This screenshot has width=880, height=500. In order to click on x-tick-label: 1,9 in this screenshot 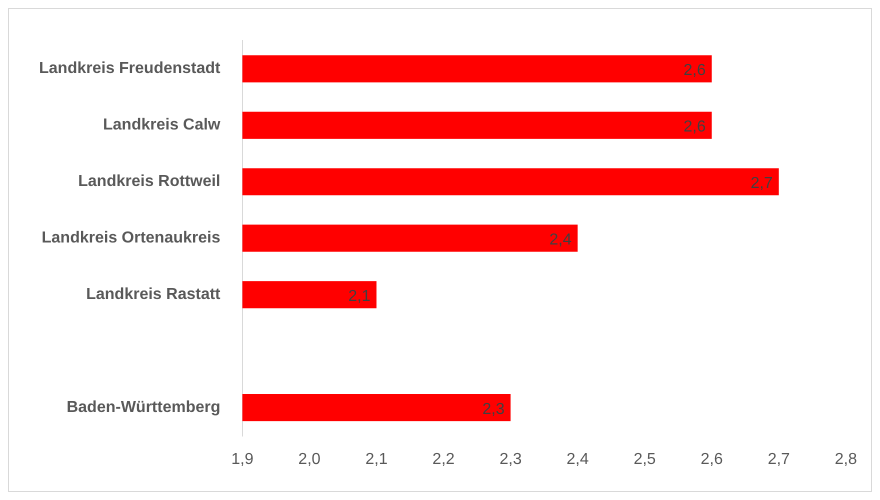, I will do `click(242, 459)`.